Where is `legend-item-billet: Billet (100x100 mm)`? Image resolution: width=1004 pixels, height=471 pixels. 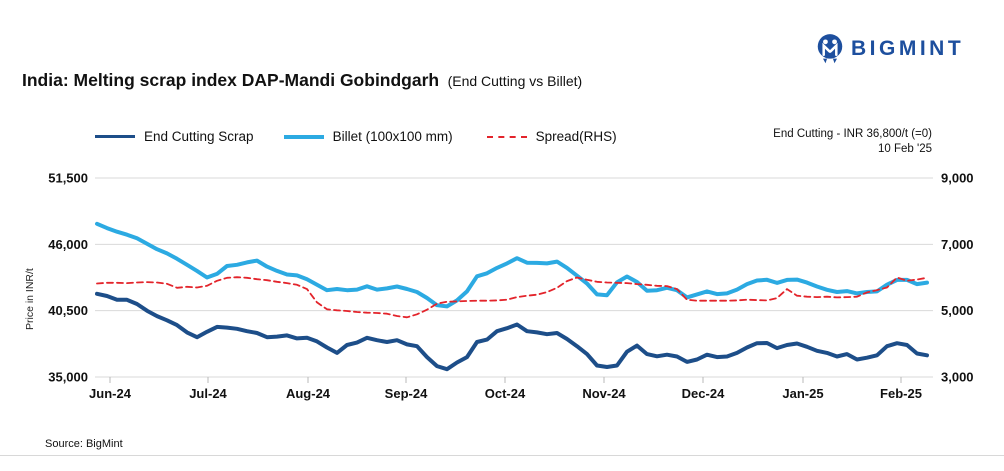 legend-item-billet: Billet (100x100 mm) is located at coordinates (368, 136).